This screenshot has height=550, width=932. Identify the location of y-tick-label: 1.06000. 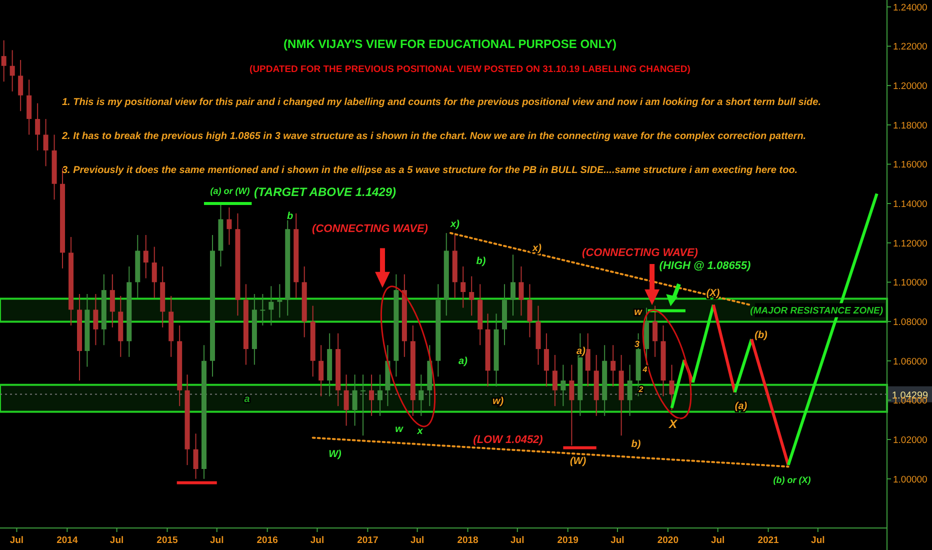
(910, 362).